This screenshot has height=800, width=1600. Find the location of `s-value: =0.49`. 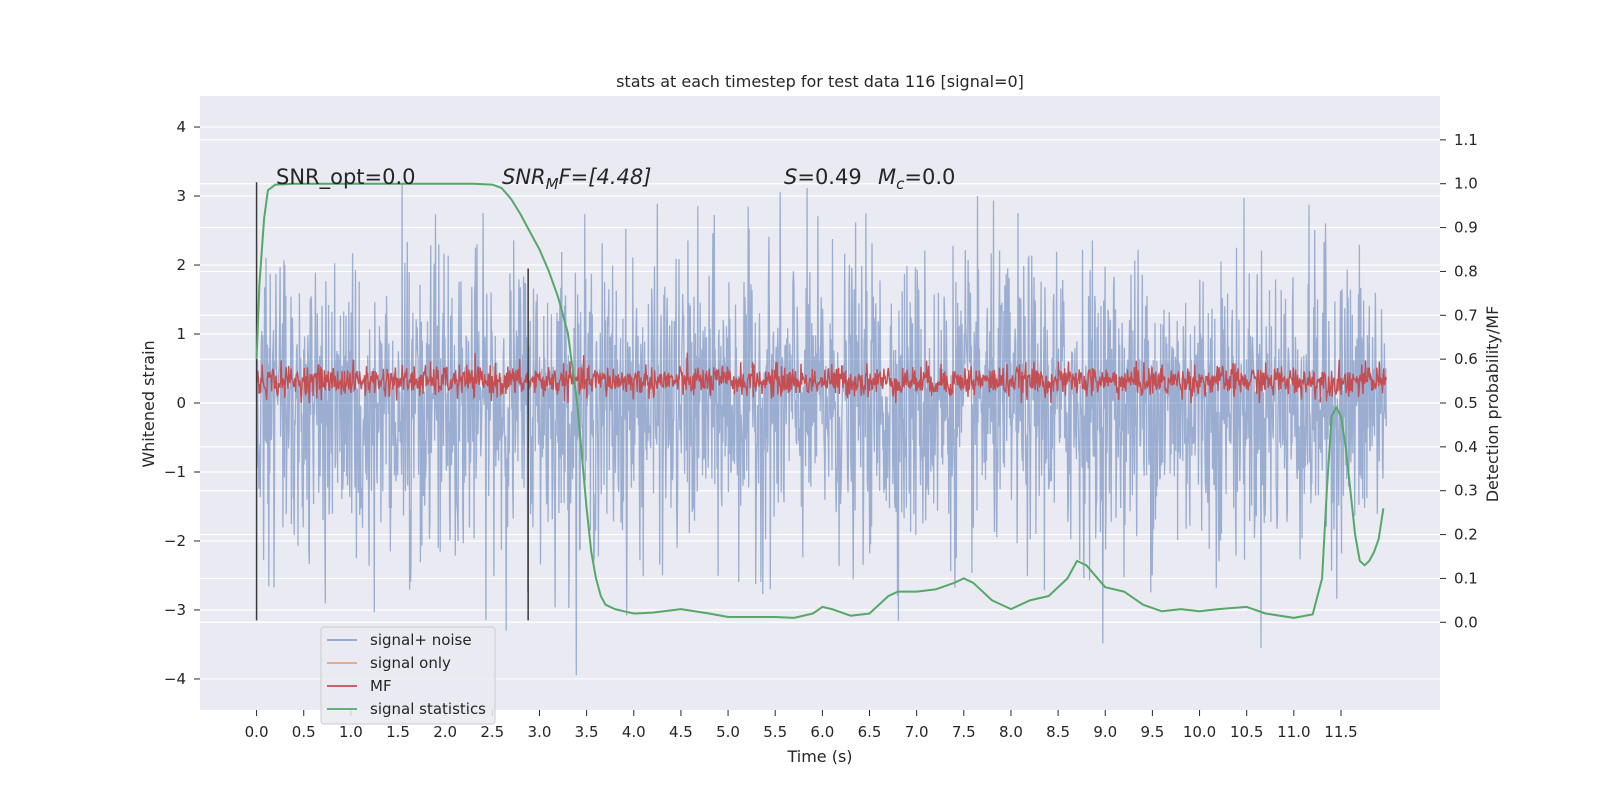

s-value: =0.49 is located at coordinates (829, 177).